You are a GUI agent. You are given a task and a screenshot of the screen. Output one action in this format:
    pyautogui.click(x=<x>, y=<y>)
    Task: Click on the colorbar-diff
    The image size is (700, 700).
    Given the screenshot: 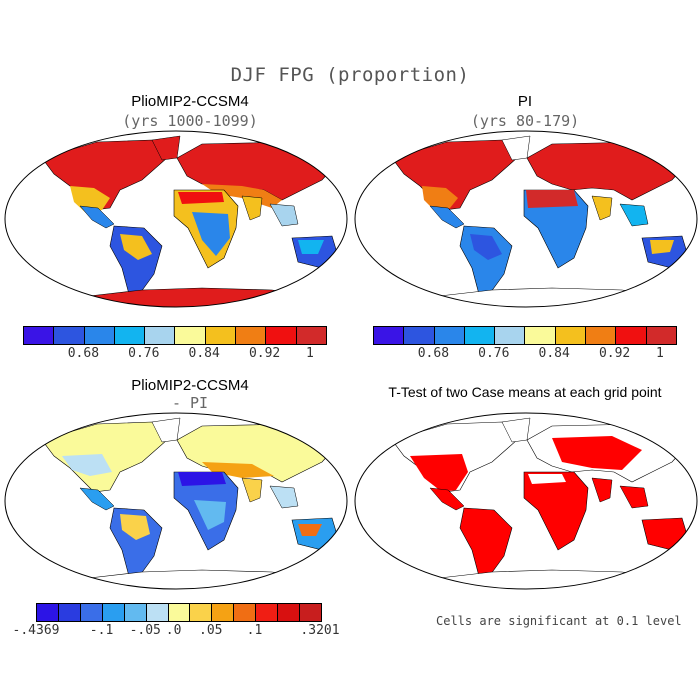 What is the action you would take?
    pyautogui.click(x=179, y=612)
    